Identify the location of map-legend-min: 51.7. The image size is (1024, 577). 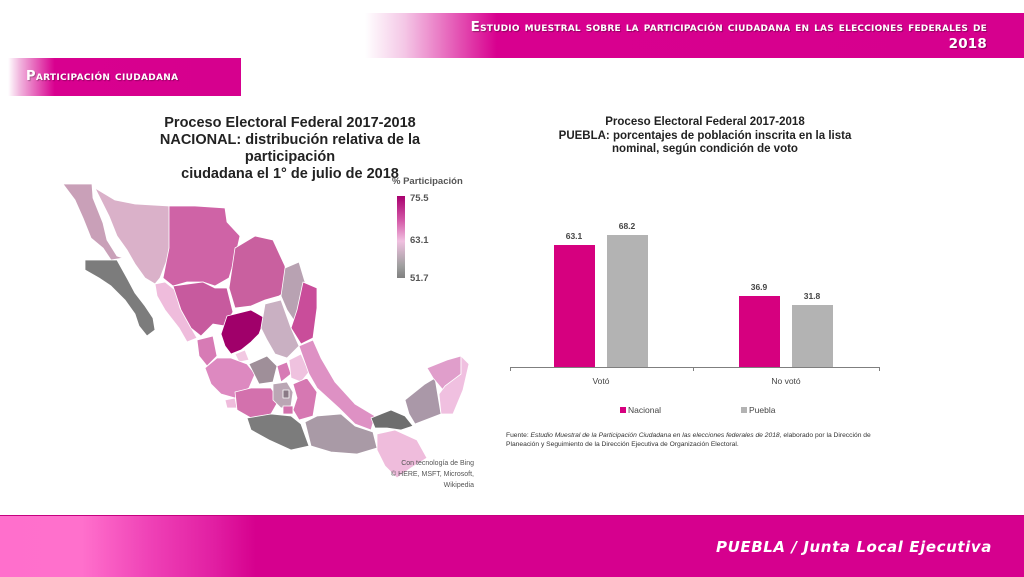
(419, 278).